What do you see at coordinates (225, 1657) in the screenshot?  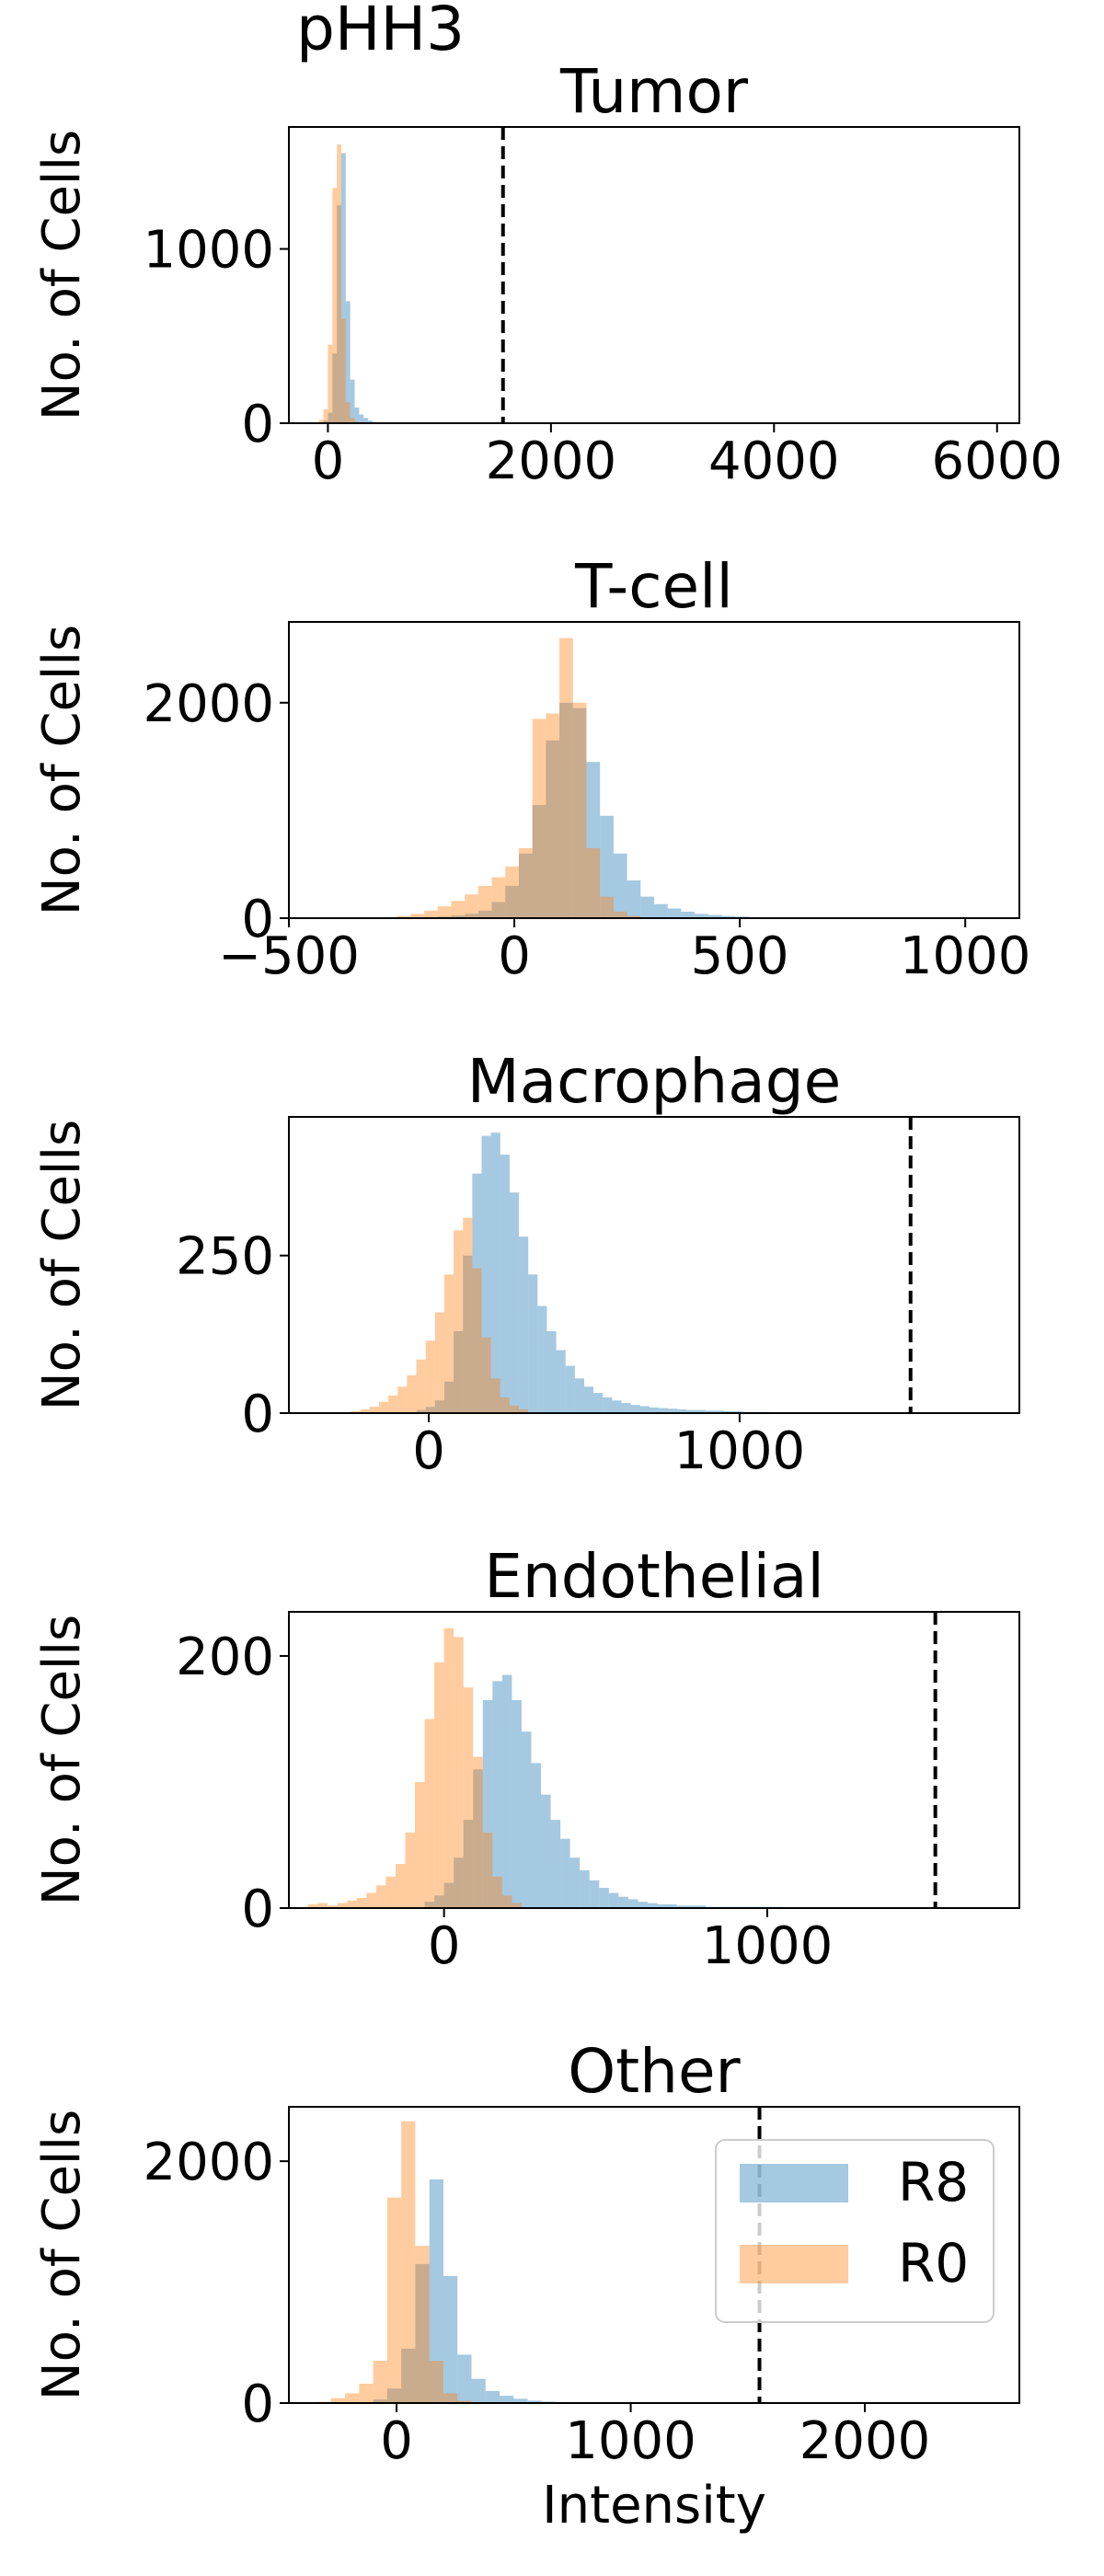 I see `y-tick-label: 200` at bounding box center [225, 1657].